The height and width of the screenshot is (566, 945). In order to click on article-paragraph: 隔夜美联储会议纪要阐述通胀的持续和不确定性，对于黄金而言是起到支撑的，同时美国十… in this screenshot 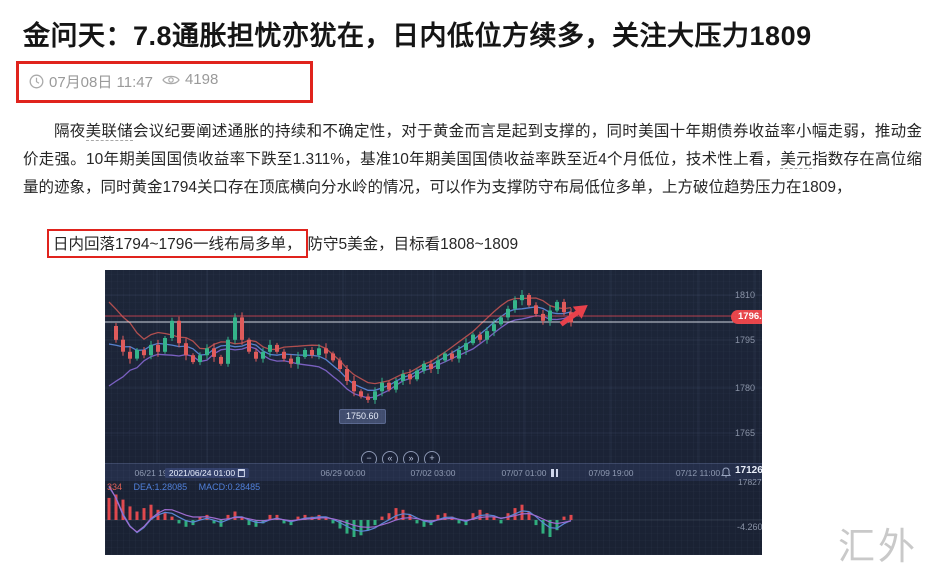, I will do `click(472, 160)`.